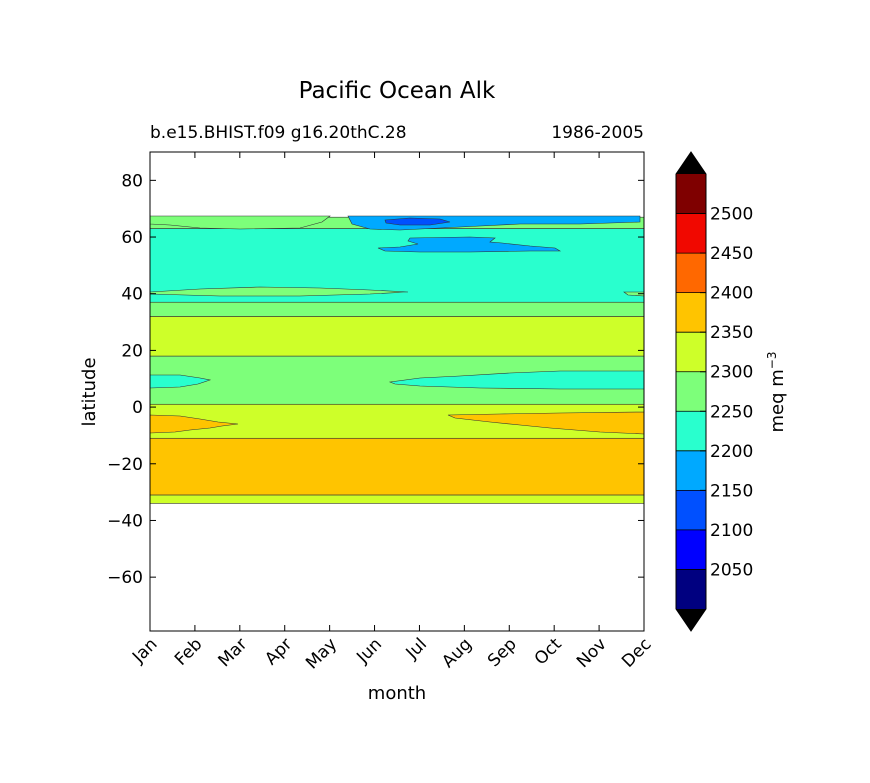  Describe the element at coordinates (125, 521) in the screenshot. I see `y-tick-label: −40` at that location.